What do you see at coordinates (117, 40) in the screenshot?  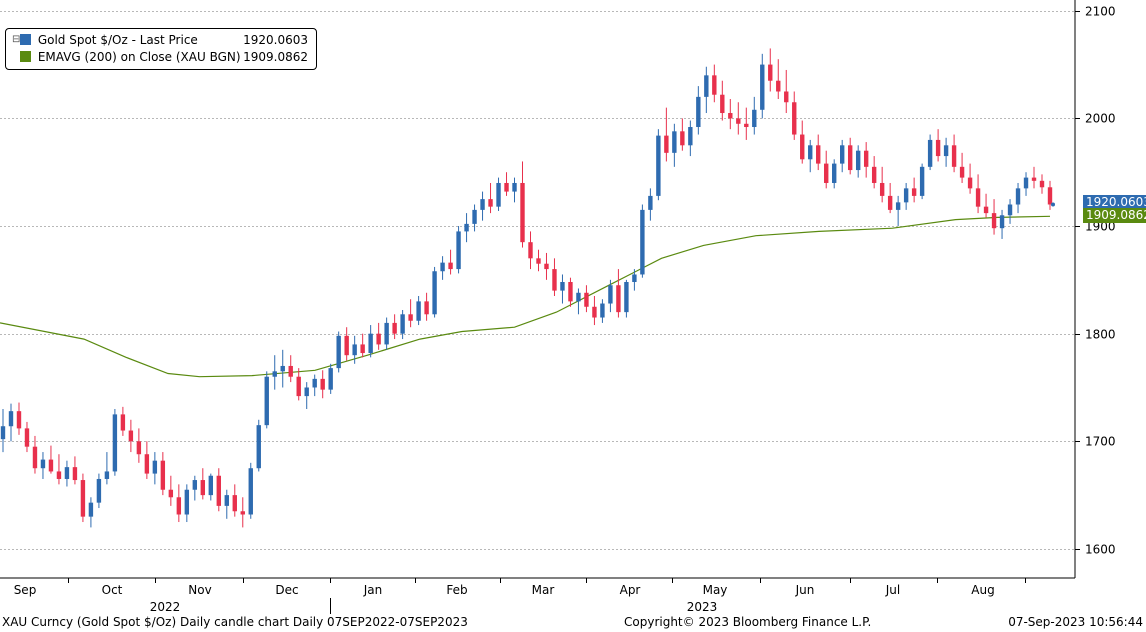 I see `legend-label-price: Gold Spot $/Oz - Last Price` at bounding box center [117, 40].